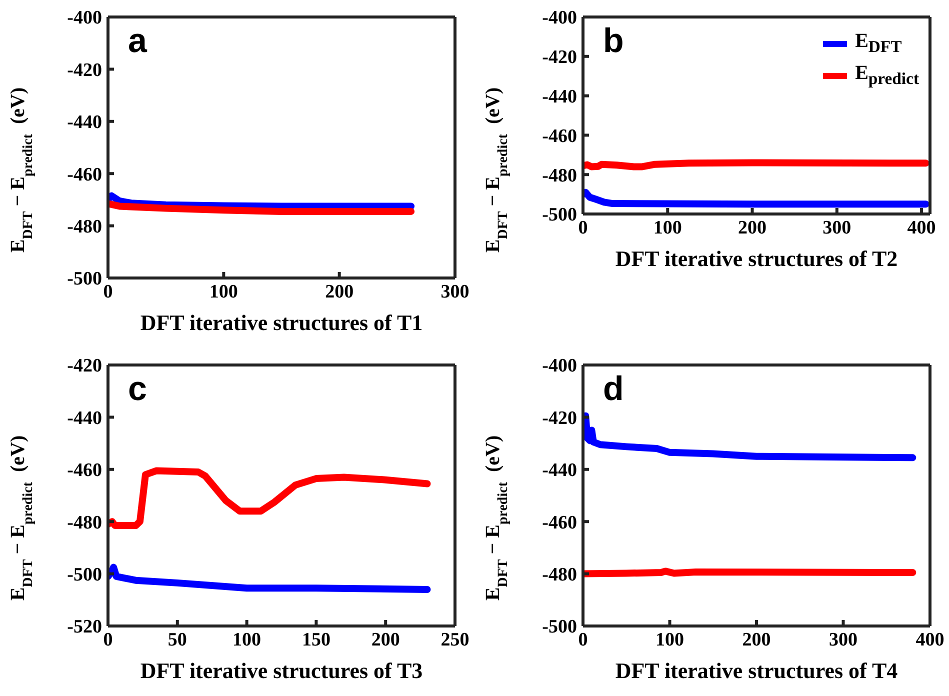 This screenshot has height=696, width=949. Describe the element at coordinates (84, 627) in the screenshot. I see `y-tick-label: -520` at that location.